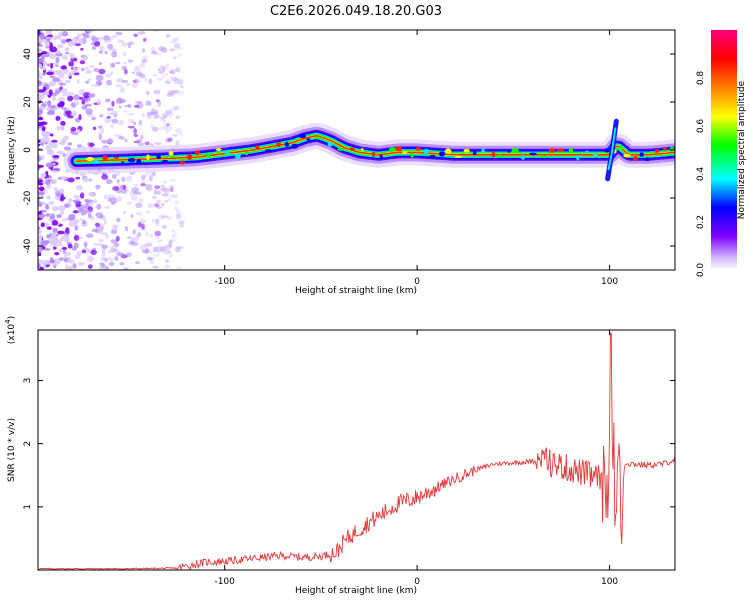 The image size is (750, 600). Describe the element at coordinates (701, 126) in the screenshot. I see `colorbar-tick-label: 0.6` at that location.